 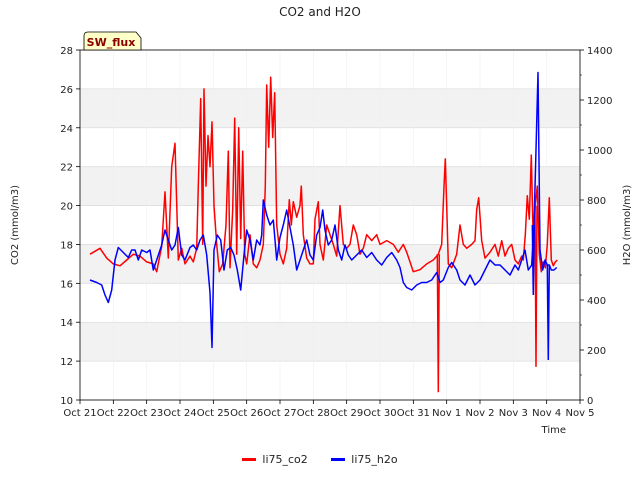 I want to click on y-tick-label: 24, so click(x=66, y=129).